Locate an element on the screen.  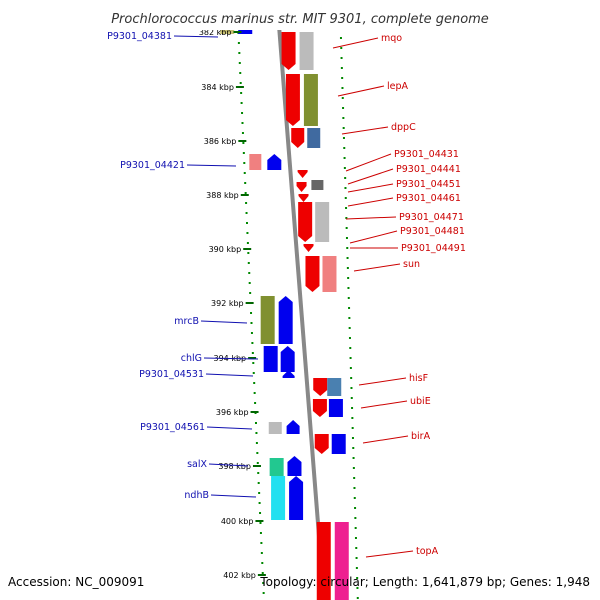
tick-label: 402 kbp is located at coordinates (239, 575).